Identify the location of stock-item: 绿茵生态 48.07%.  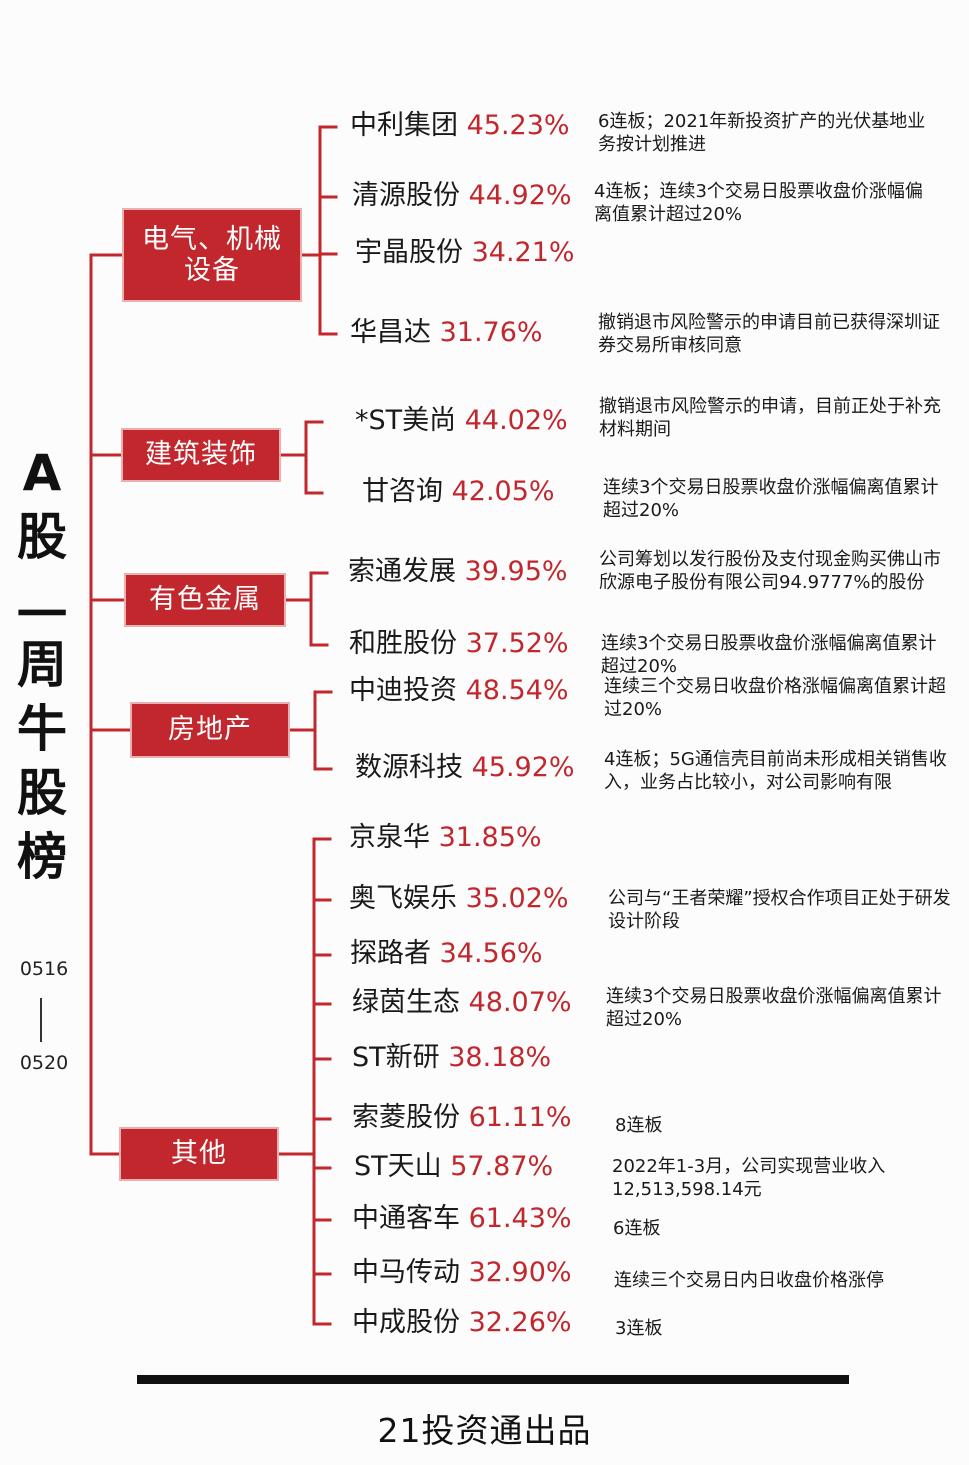
(462, 1002).